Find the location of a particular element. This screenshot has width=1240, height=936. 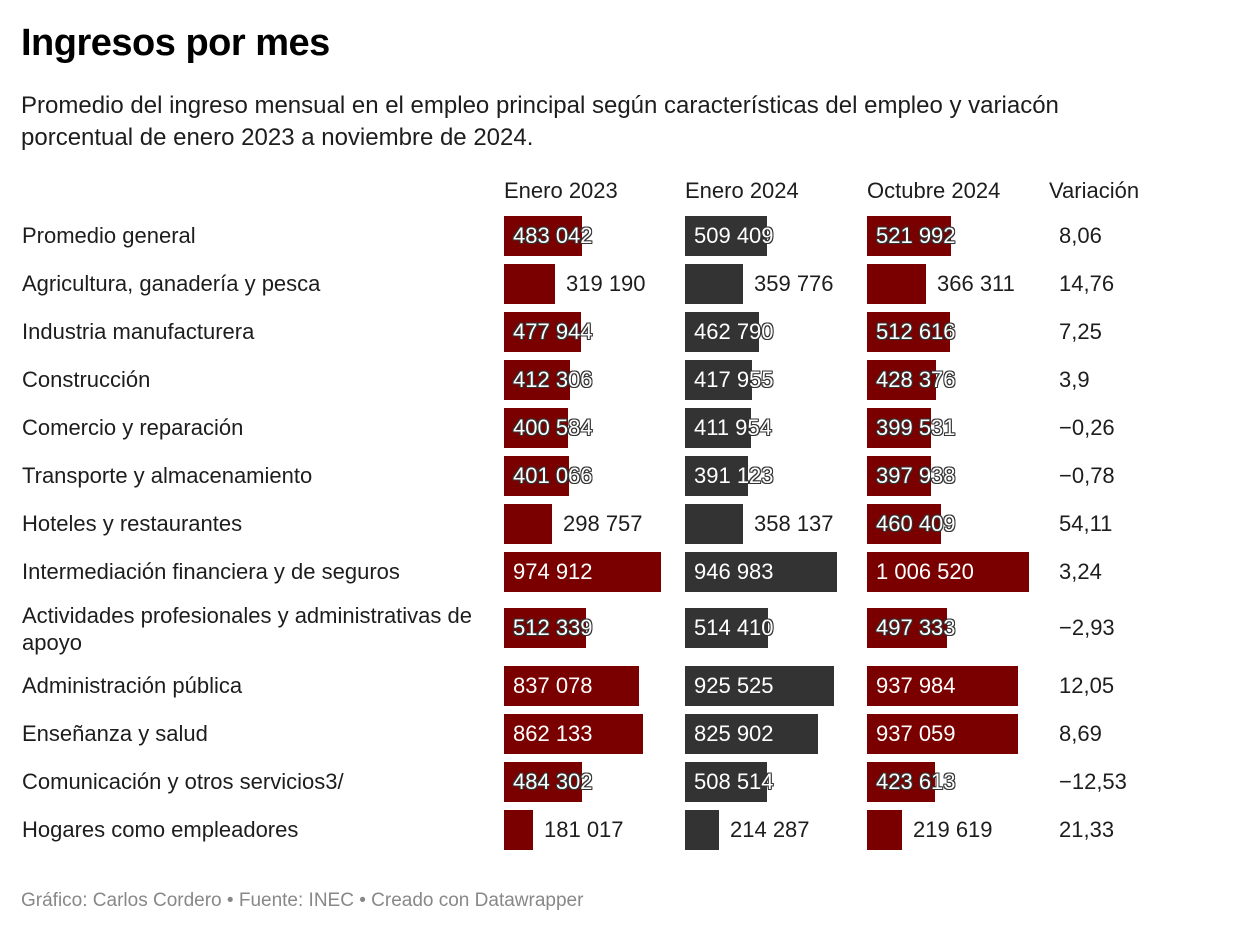

value-label-octubre-2024: 397 938 is located at coordinates (916, 475).